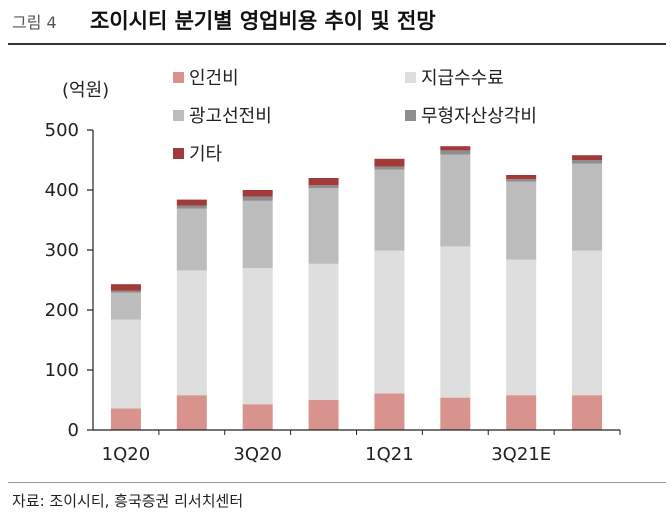  I want to click on legend-item: 무형자산상각비, so click(471, 116).